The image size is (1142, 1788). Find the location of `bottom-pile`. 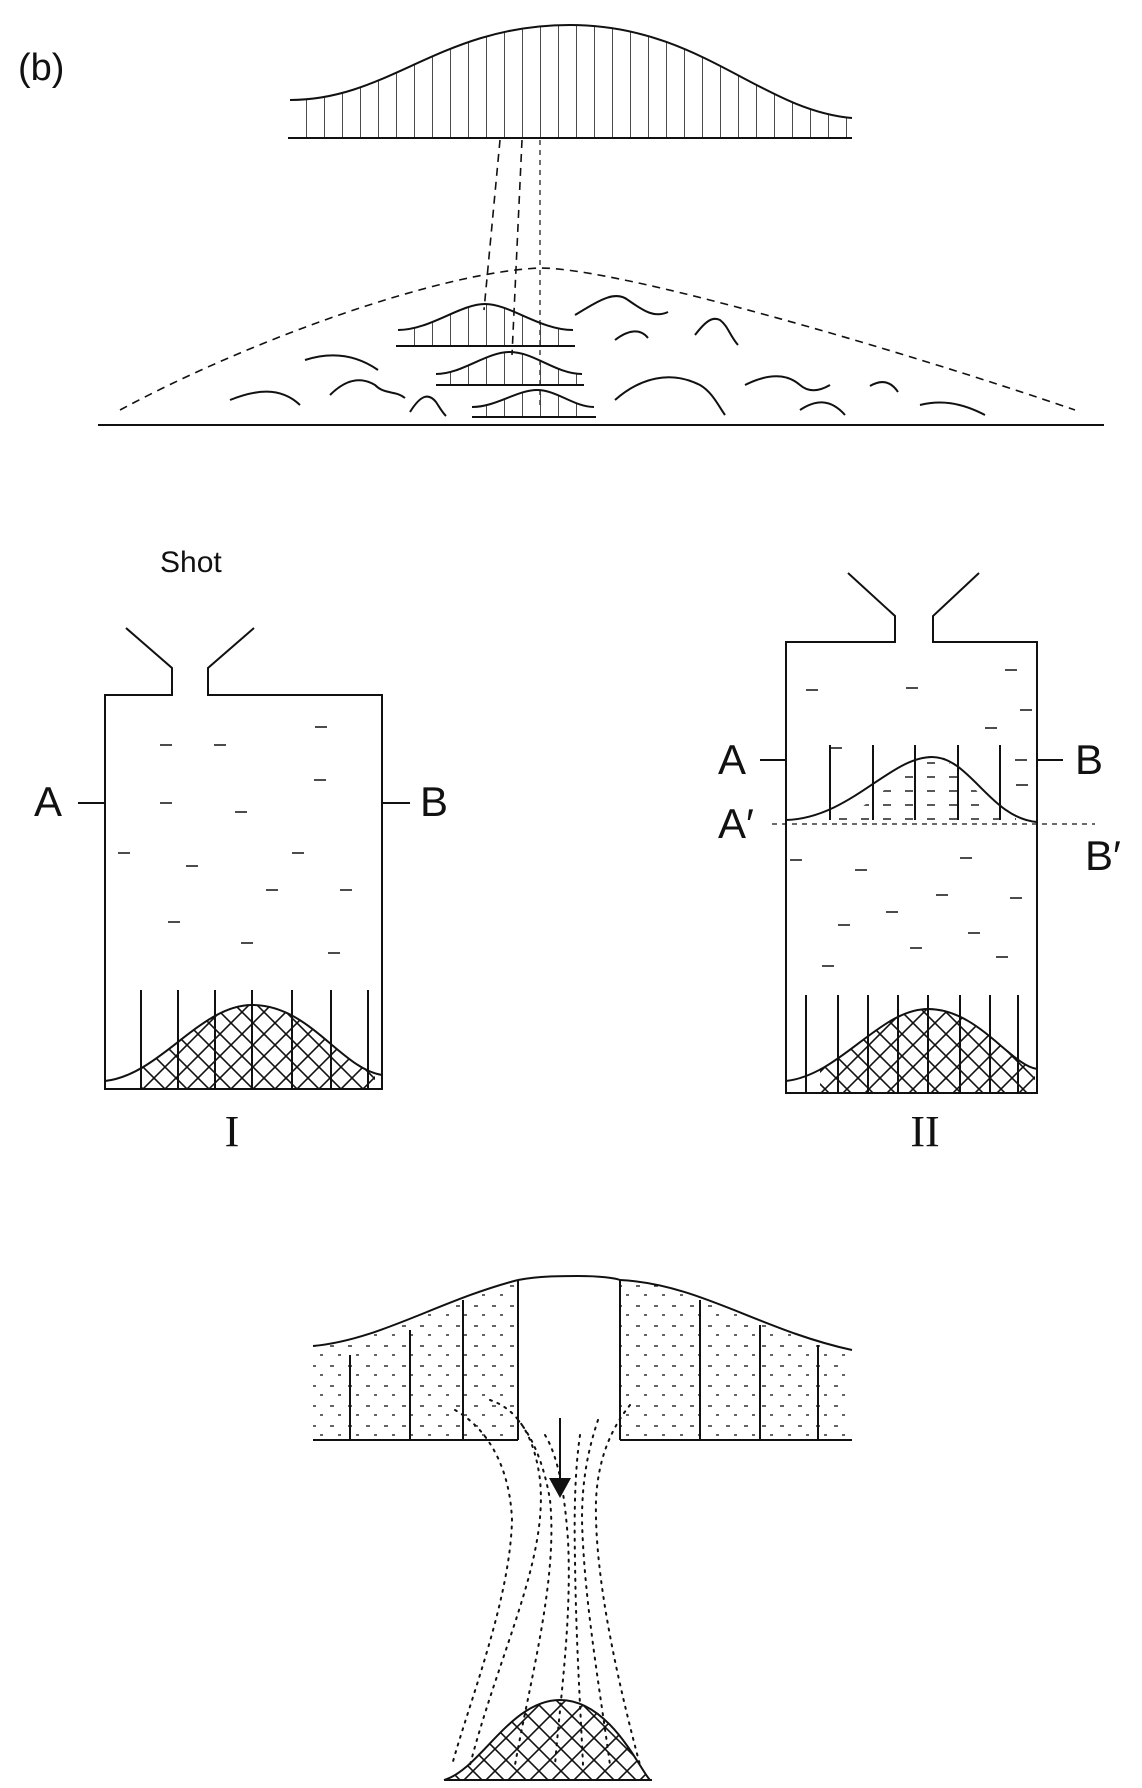

bottom-pile is located at coordinates (547, 1739).